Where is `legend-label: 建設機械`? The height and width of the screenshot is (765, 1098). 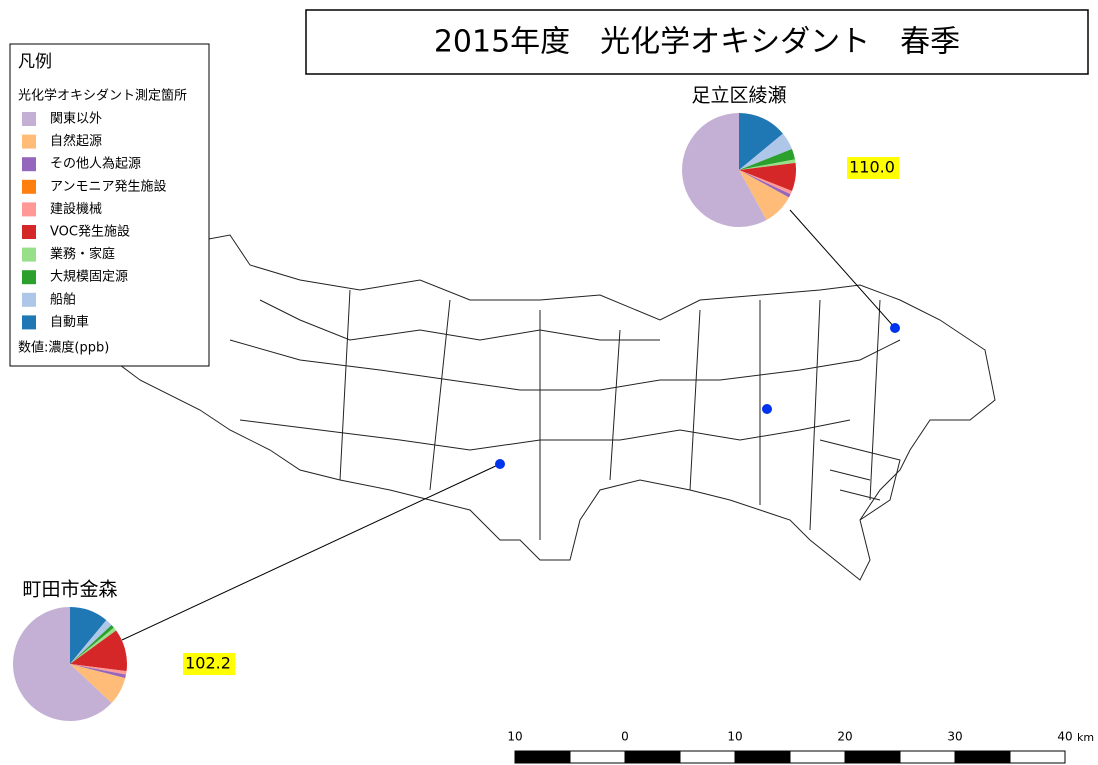
legend-label: 建設機械 is located at coordinates (76, 209).